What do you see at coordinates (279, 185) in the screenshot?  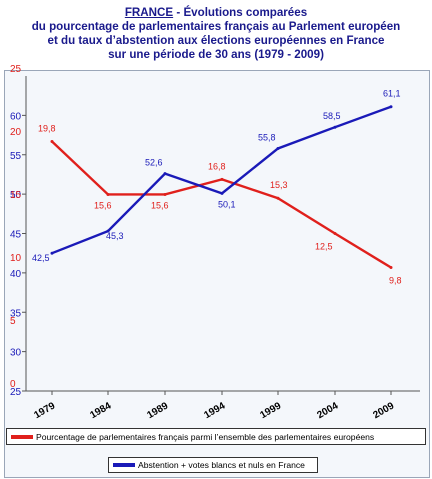 I see `red-data-label: 15,3` at bounding box center [279, 185].